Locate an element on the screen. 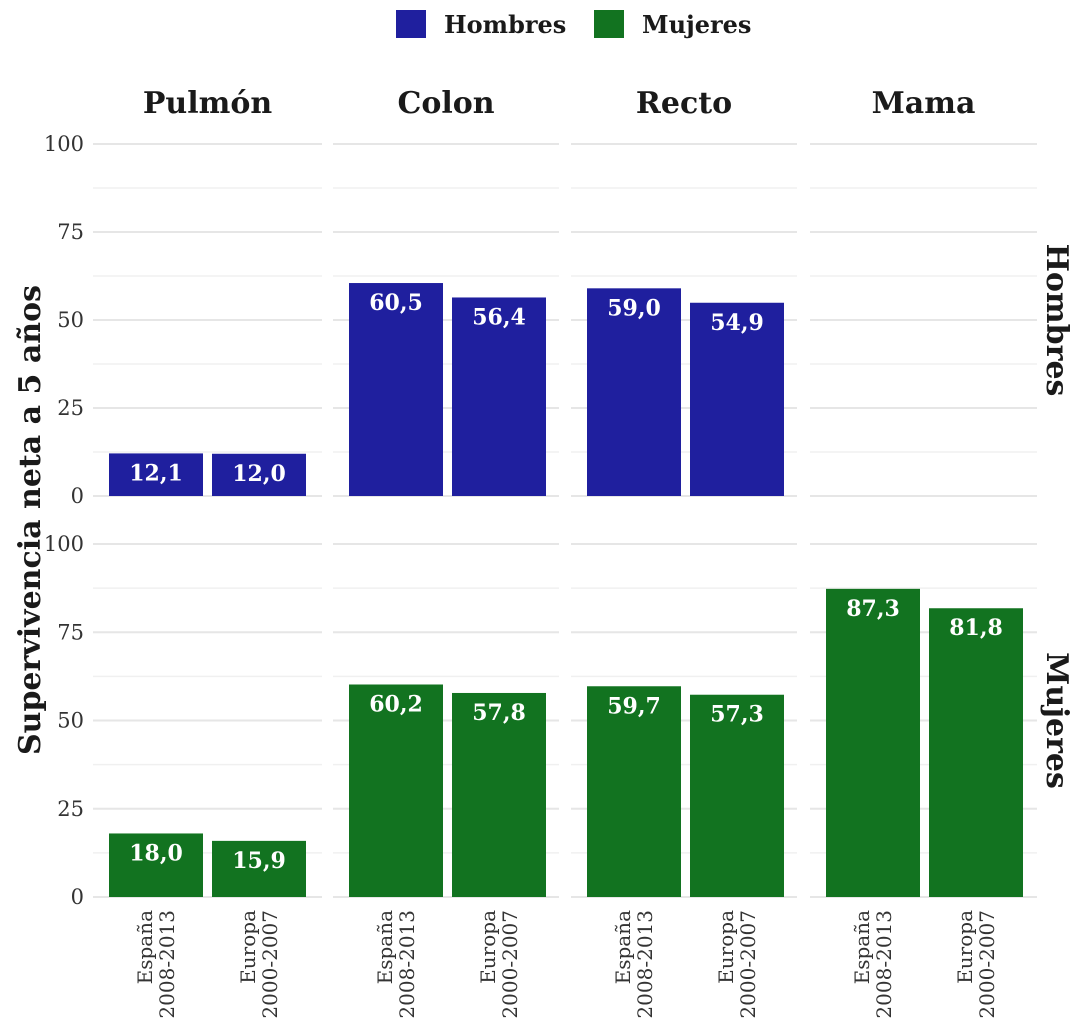 This screenshot has width=1078, height=1034. data-label: 57,3 is located at coordinates (737, 715).